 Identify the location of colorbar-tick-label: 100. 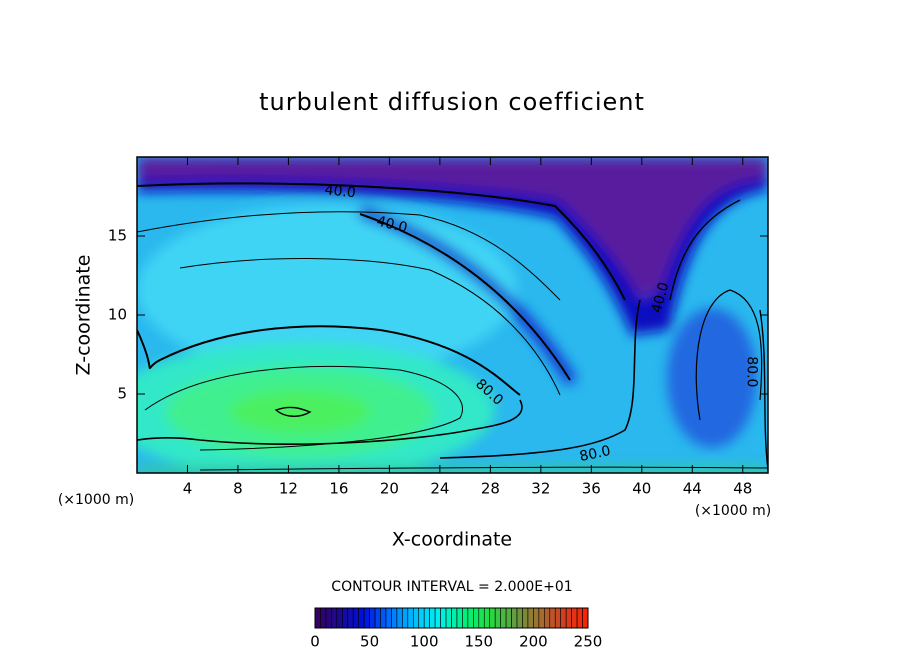
(424, 642).